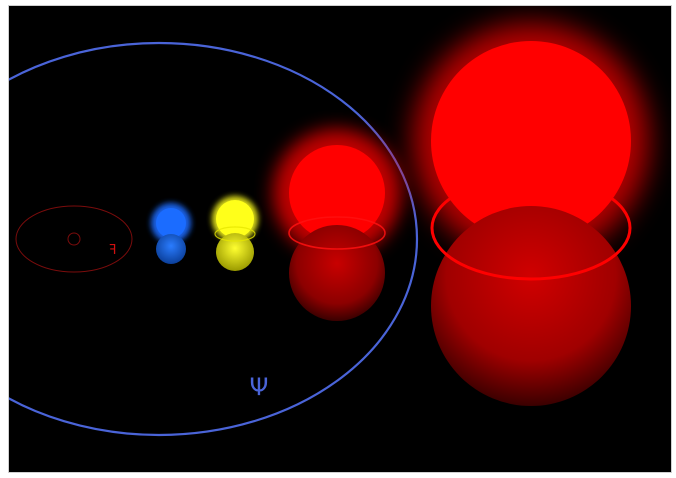  Describe the element at coordinates (235, 233) in the screenshot. I see `yellow-star-icon` at that location.